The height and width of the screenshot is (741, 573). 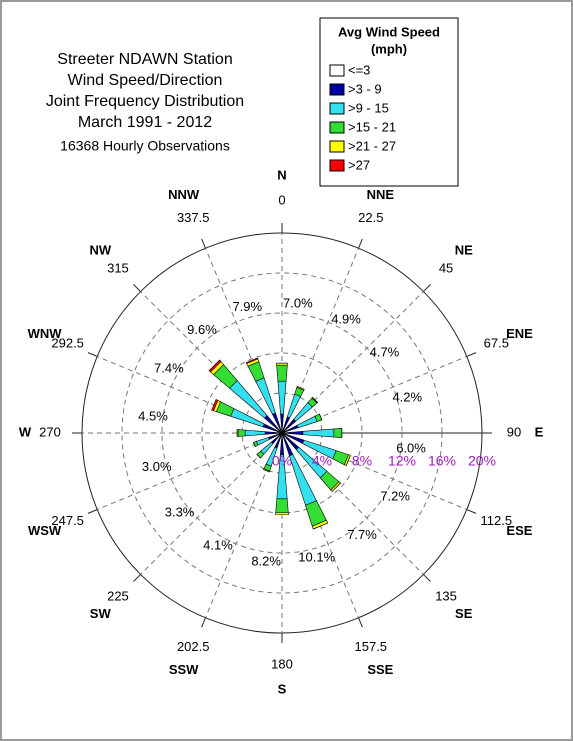 I want to click on degree-label: 337.5, so click(x=193, y=217).